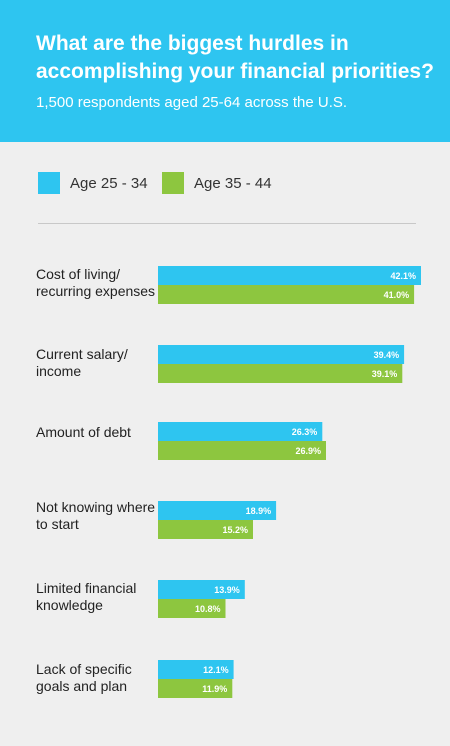 This screenshot has width=450, height=746. I want to click on legend-item-age-25-34: Age 25 - 34, so click(93, 183).